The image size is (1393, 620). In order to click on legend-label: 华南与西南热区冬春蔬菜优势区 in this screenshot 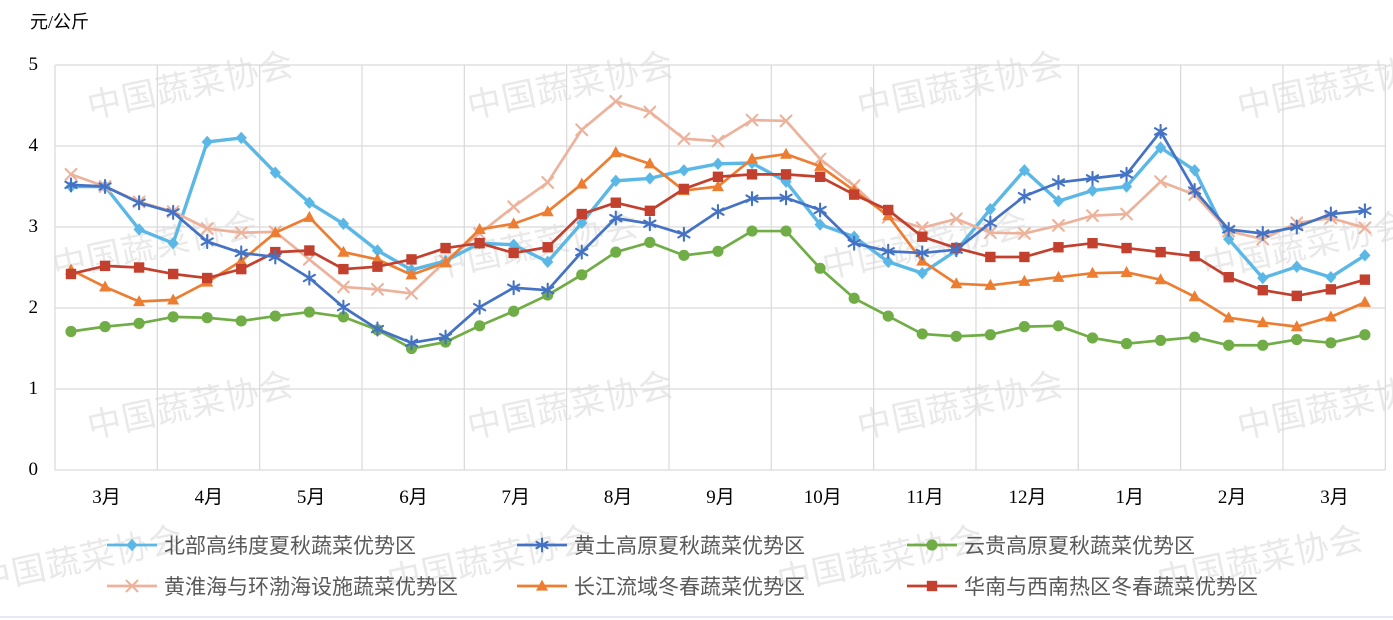, I will do `click(1111, 587)`.